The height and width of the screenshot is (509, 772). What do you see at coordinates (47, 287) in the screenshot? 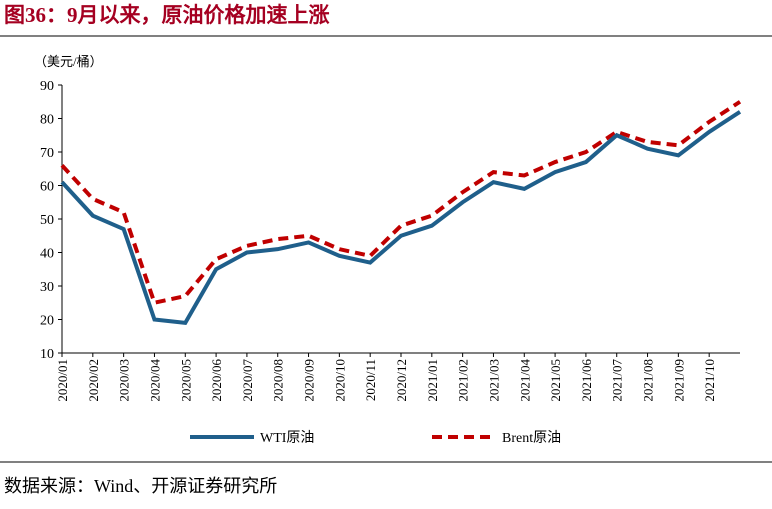
I see `y-tick-label: 30` at bounding box center [47, 287].